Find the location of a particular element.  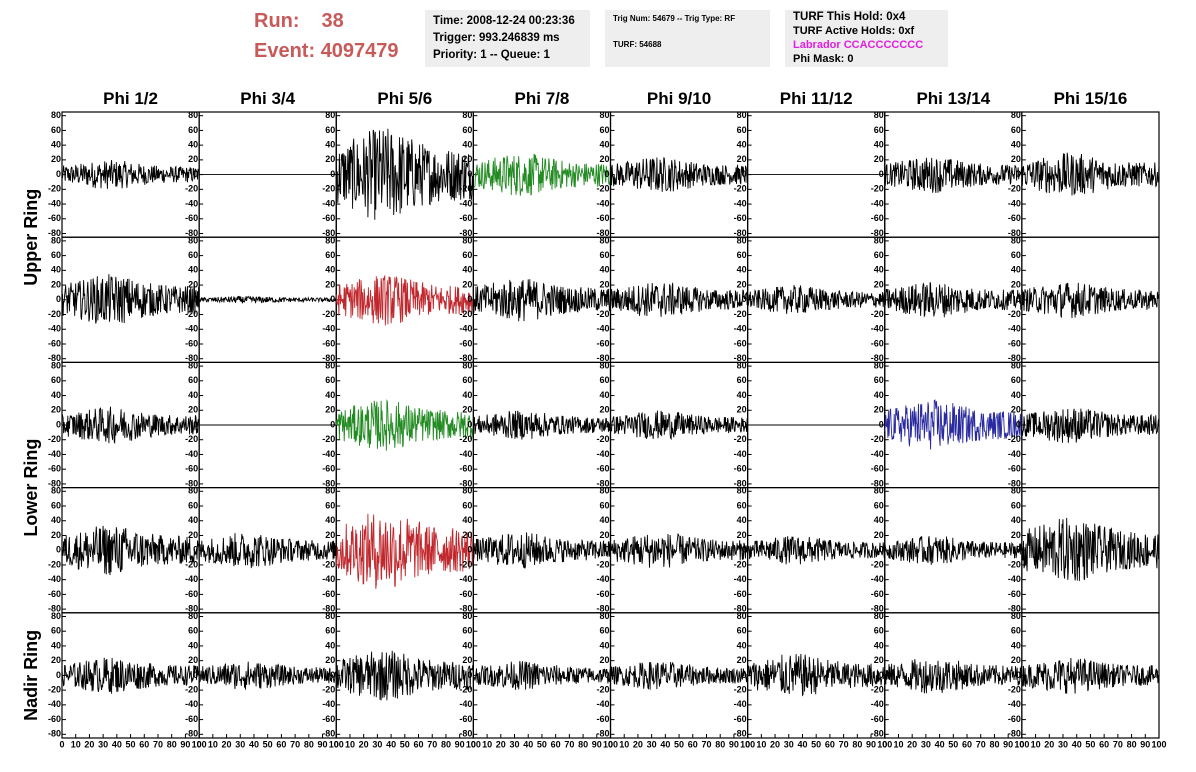

x-tick-label: 20 is located at coordinates (775, 744).